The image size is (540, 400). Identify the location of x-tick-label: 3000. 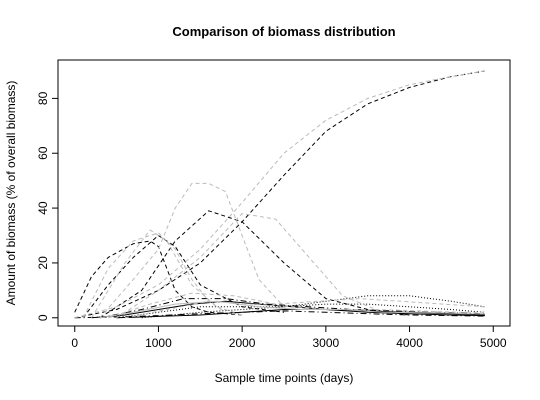
(326, 343).